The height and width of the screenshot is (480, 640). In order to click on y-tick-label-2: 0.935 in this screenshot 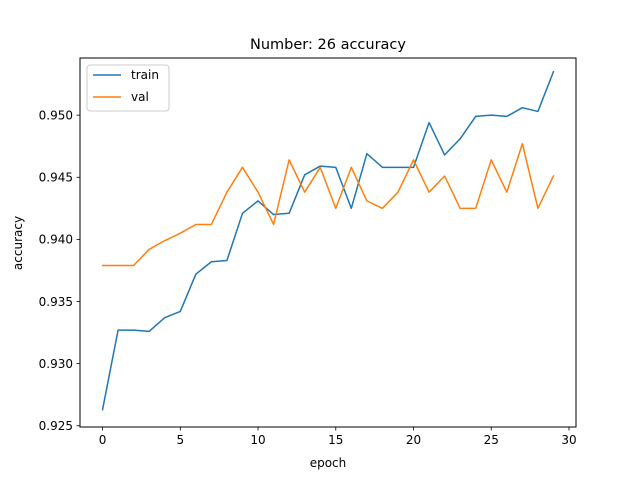, I will do `click(56, 302)`.